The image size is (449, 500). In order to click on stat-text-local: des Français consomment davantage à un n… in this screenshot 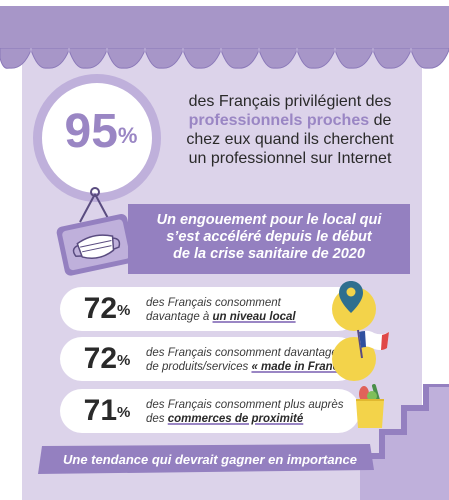, I will do `click(251, 310)`.